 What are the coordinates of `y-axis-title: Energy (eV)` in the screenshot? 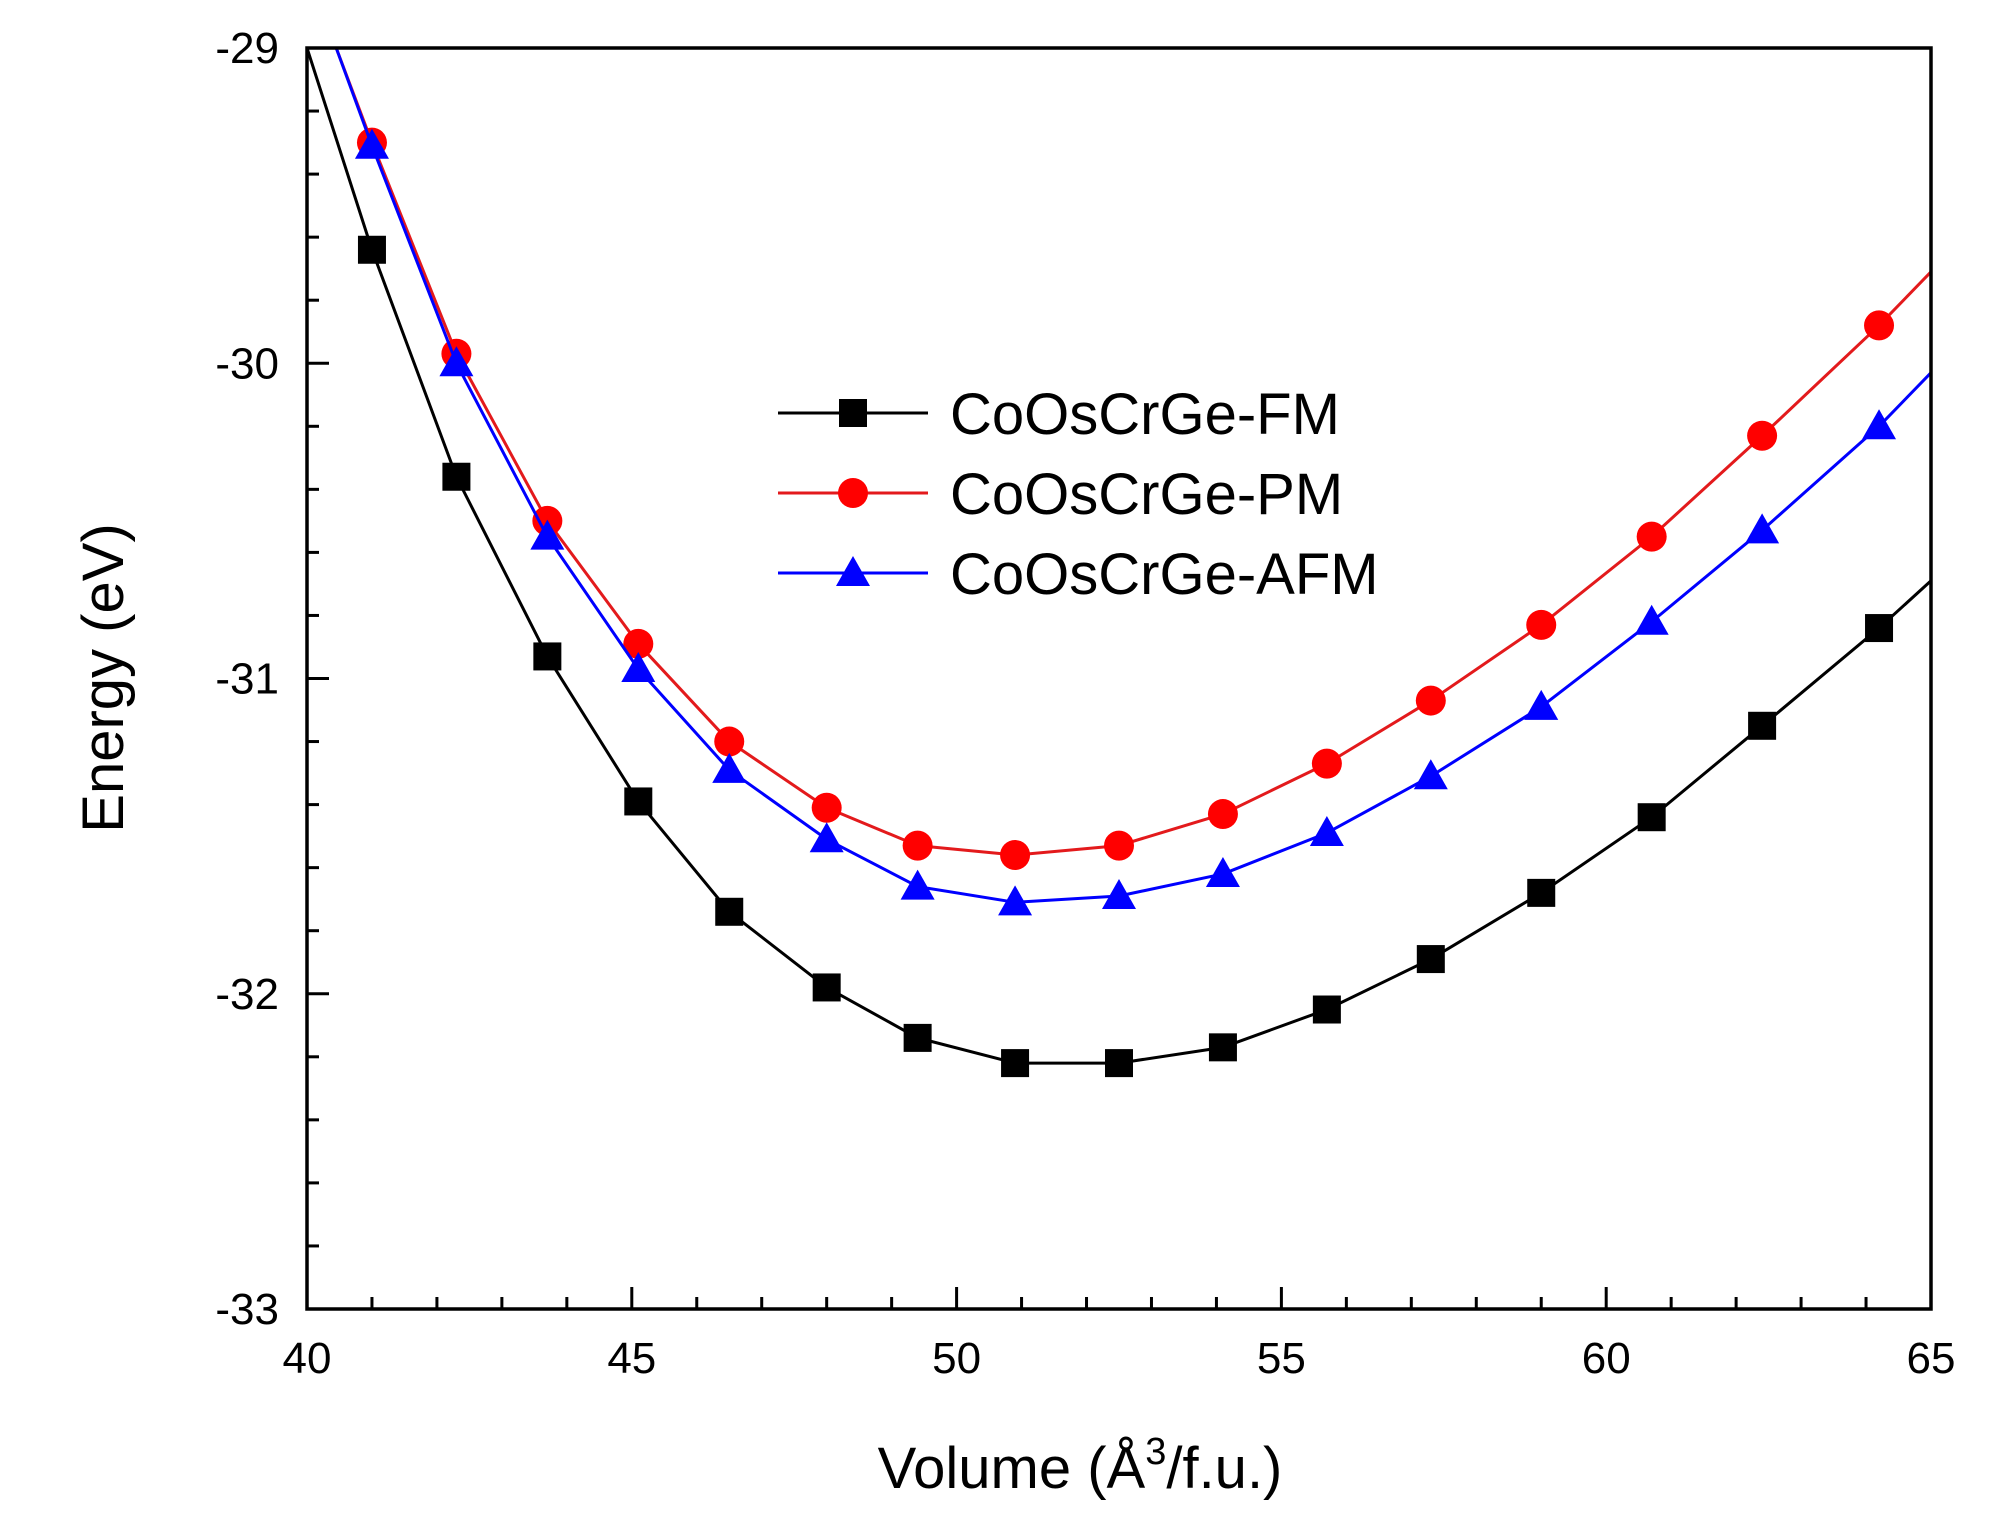 It's located at (103, 677).